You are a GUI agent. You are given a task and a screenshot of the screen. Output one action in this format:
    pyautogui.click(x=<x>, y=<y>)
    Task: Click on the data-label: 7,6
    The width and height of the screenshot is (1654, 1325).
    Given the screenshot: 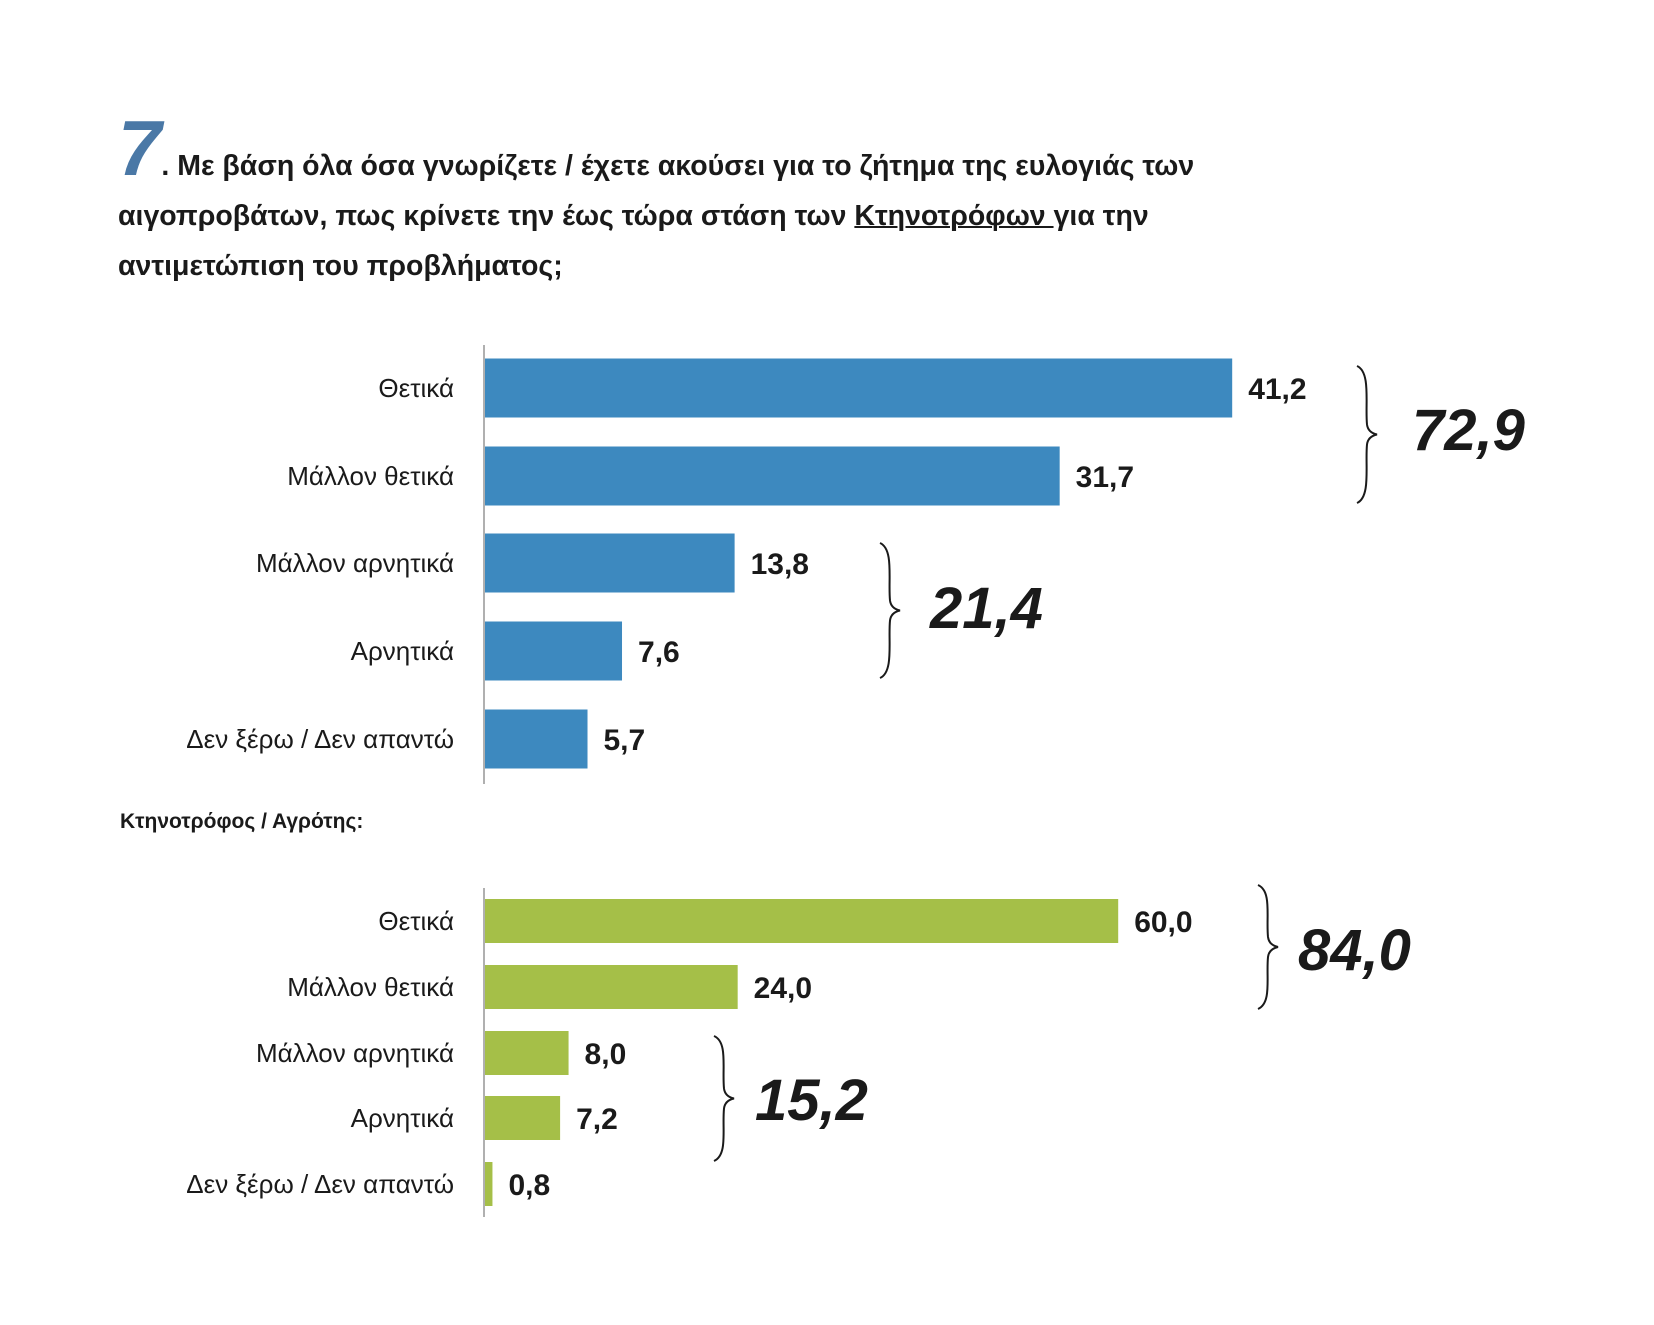 What is the action you would take?
    pyautogui.click(x=659, y=652)
    